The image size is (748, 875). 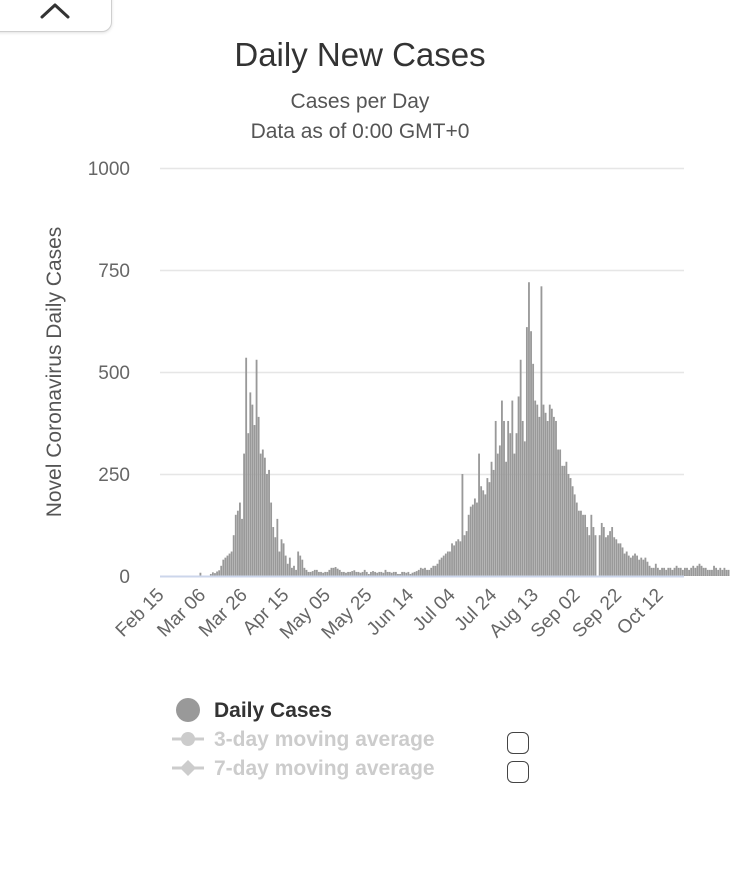 What do you see at coordinates (56, 16) in the screenshot?
I see `collapse-toggle-button` at bounding box center [56, 16].